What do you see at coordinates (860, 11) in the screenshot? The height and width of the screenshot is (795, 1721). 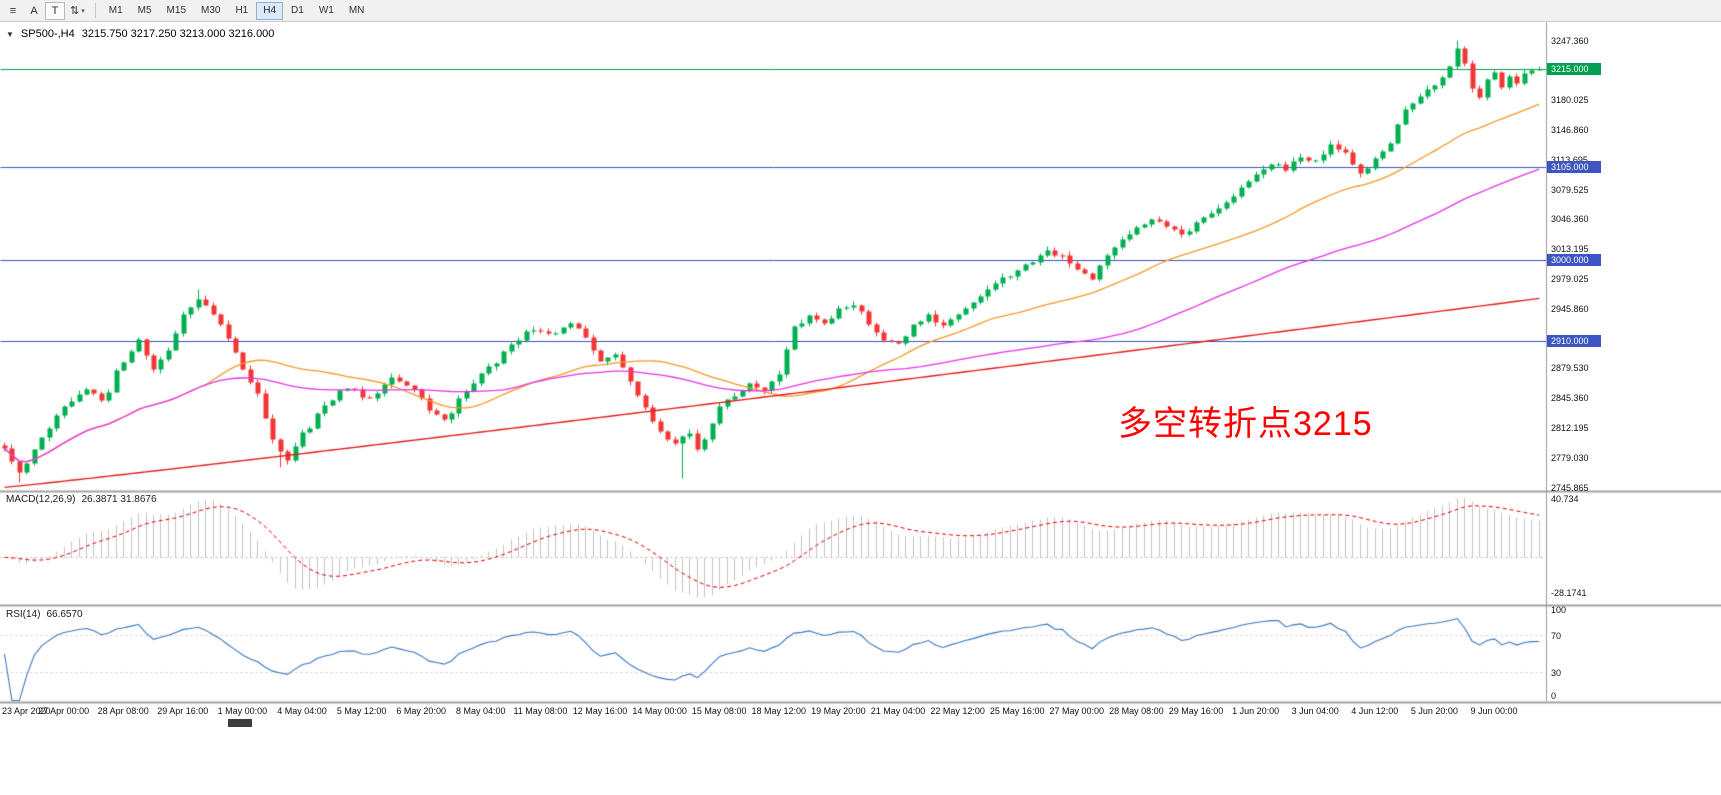 I see `toolbar: ≡ A T ⇅ ▾ M1 M5 M15 M30 H1 H4 D1 W1 MN` at bounding box center [860, 11].